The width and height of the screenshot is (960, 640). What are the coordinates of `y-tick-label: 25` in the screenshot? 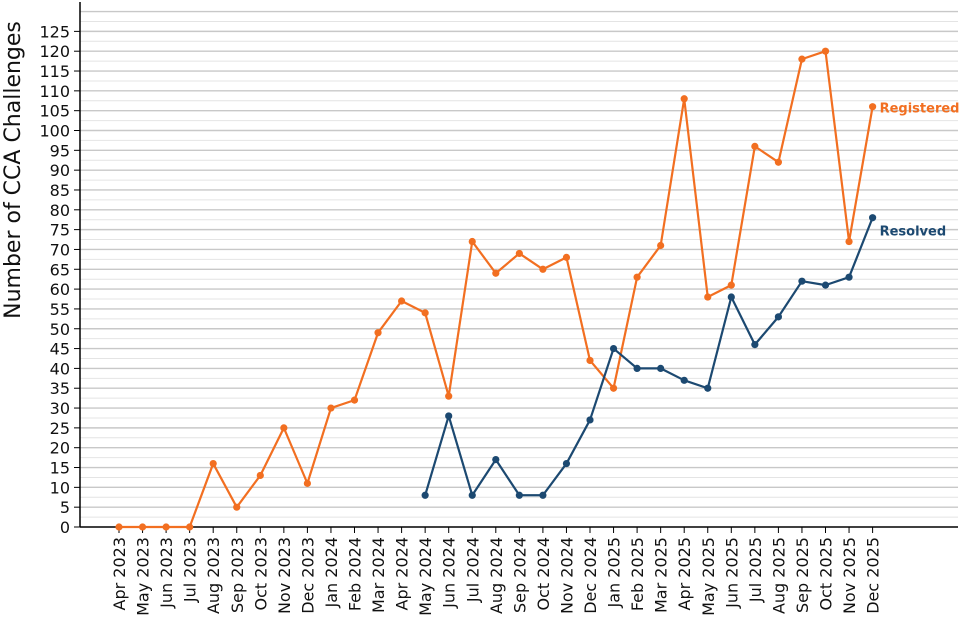 It's located at (60, 428).